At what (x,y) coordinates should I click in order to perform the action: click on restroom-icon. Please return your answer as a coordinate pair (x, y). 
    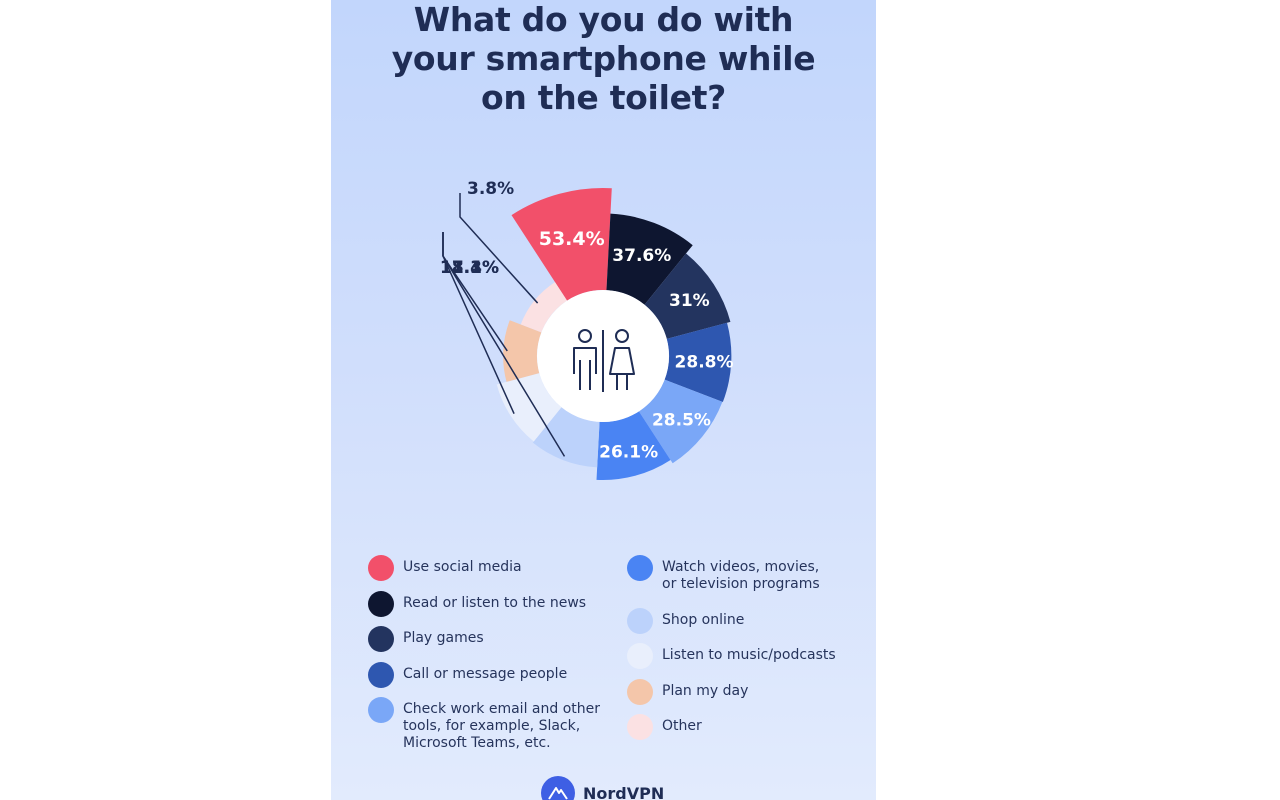
    Looking at the image, I should click on (604, 360).